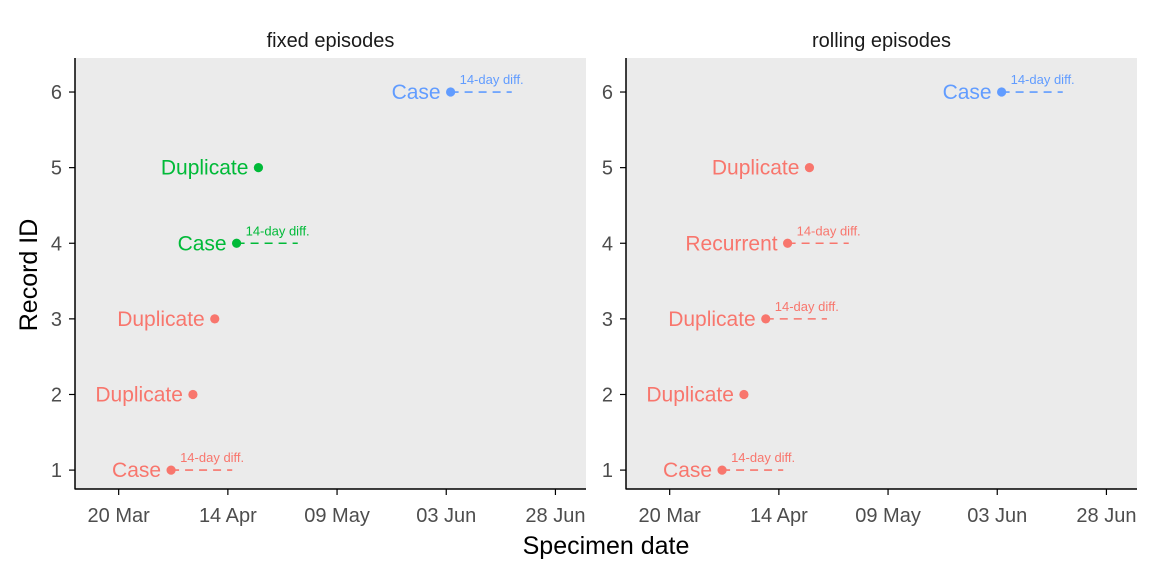  What do you see at coordinates (731, 243) in the screenshot?
I see `point-label: Recurrent` at bounding box center [731, 243].